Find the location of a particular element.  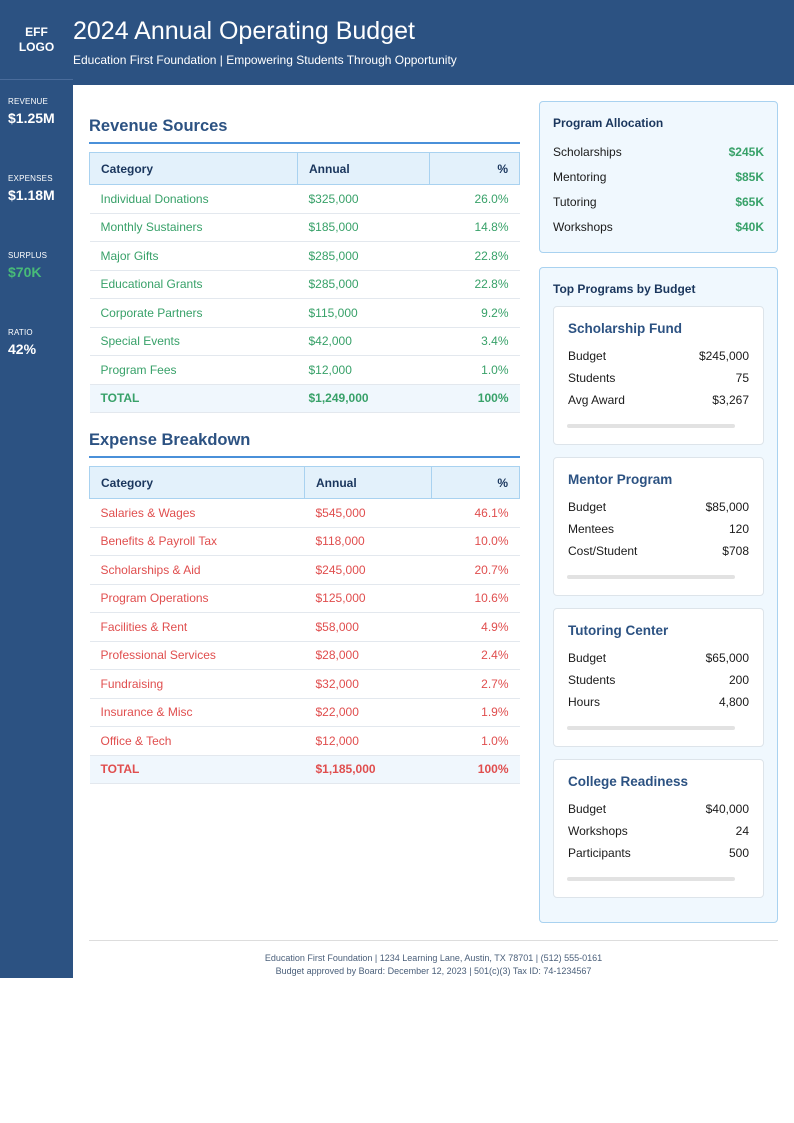

cell-annual: $1,249,000 is located at coordinates (363, 398).